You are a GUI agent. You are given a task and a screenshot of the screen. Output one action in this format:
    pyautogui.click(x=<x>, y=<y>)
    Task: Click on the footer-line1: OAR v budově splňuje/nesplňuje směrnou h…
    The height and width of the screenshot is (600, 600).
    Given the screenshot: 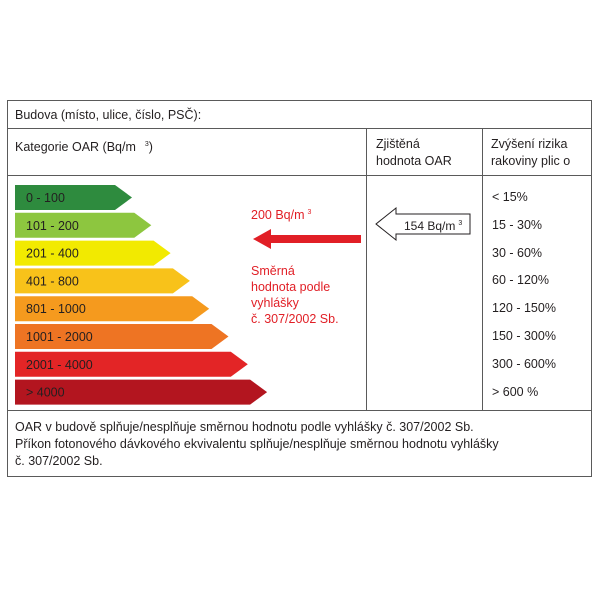 What is the action you would take?
    pyautogui.click(x=244, y=427)
    